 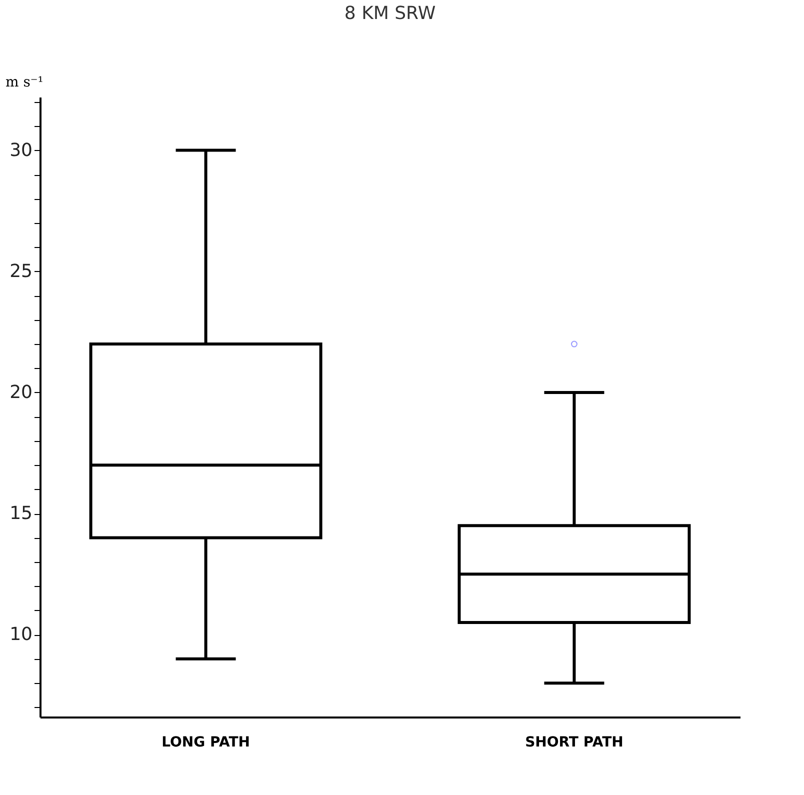 I want to click on y-axis-title: m s⁻¹, so click(x=25, y=82).